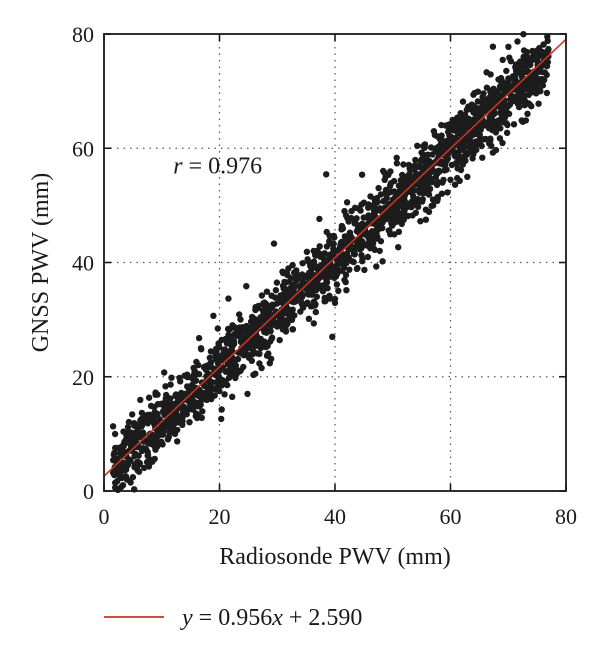 Image resolution: width=600 pixels, height=654 pixels. I want to click on y-axis-title: GNSS PWV (mm), so click(41, 263).